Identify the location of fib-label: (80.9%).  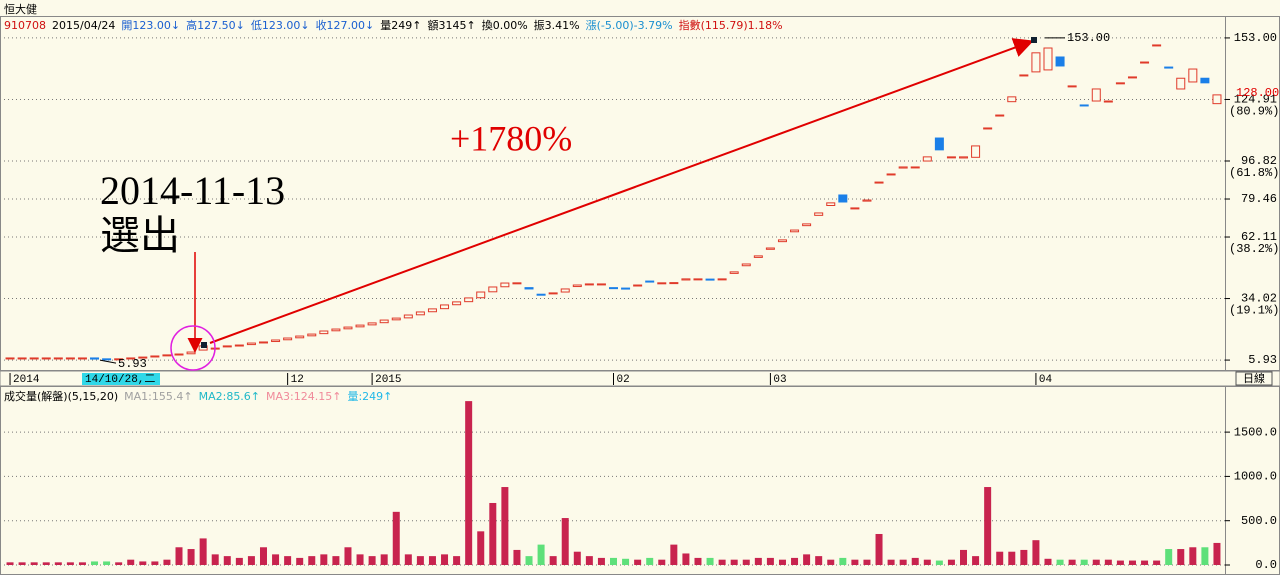
(1254, 112).